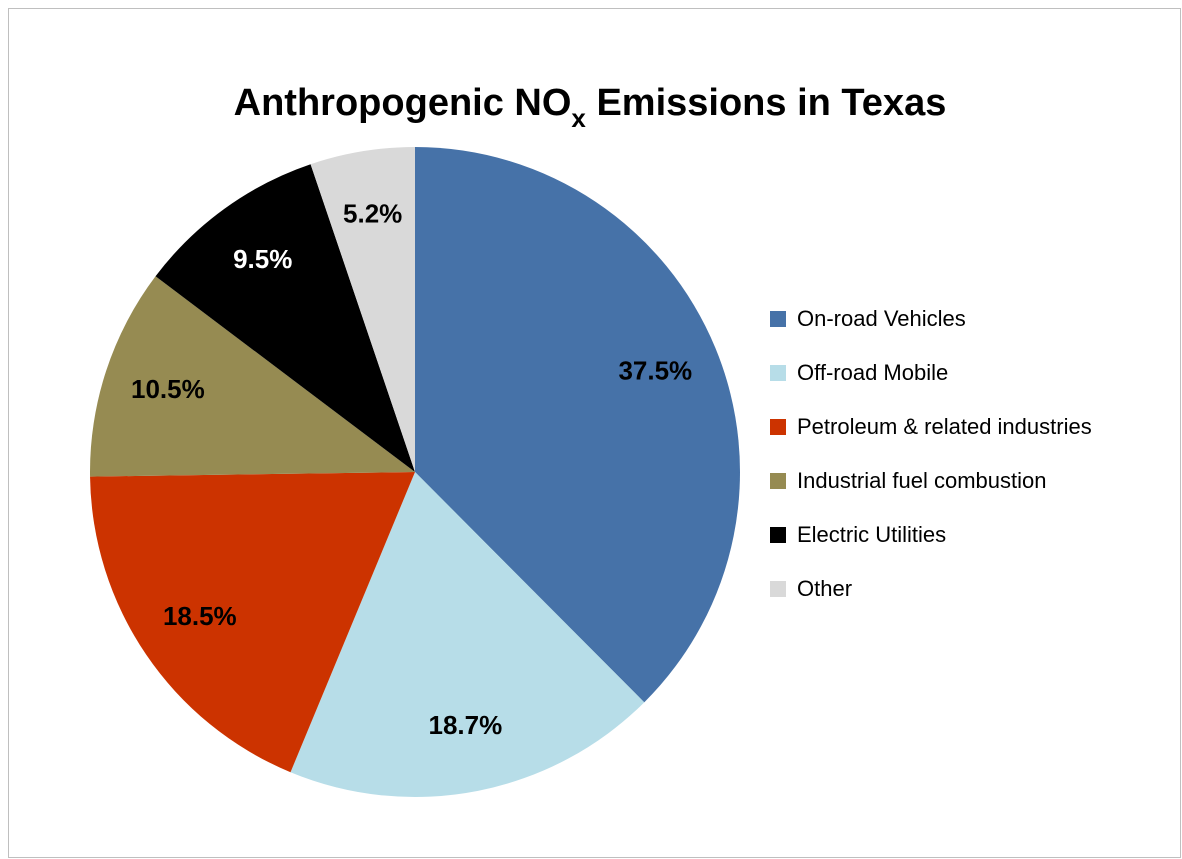  I want to click on legend-label: Off-road Mobile, so click(872, 372).